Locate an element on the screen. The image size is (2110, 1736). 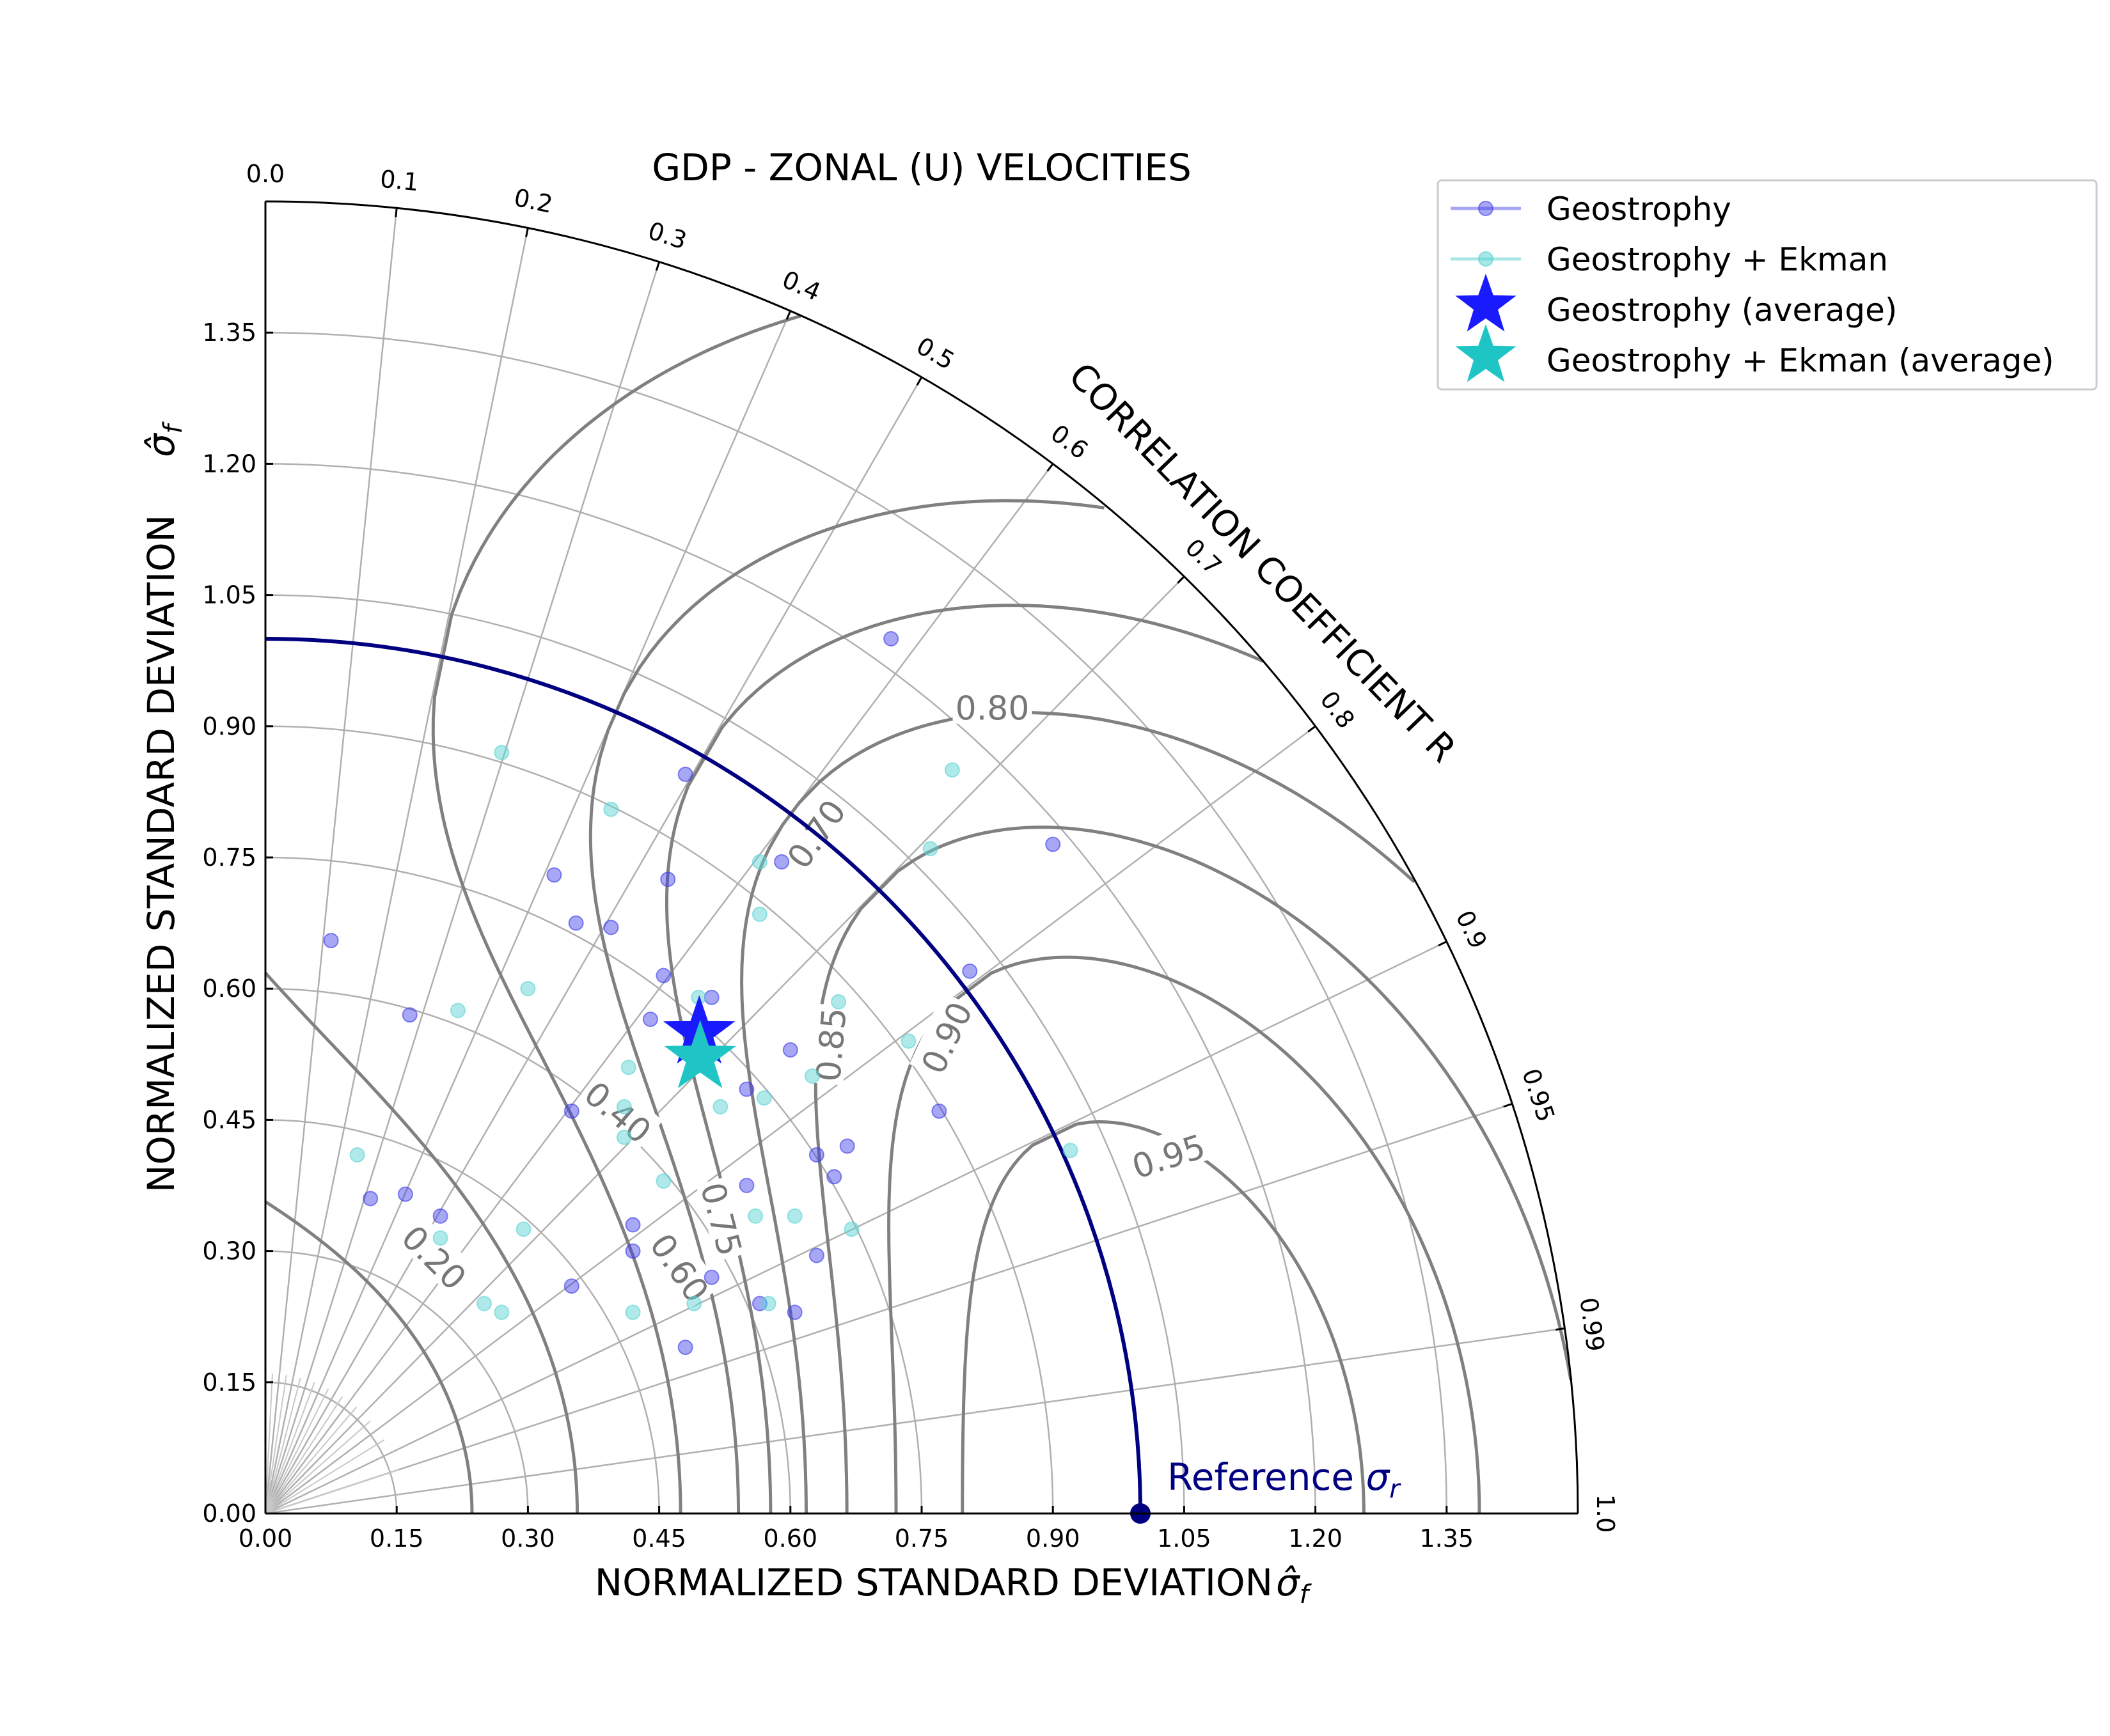
ekman-average-star is located at coordinates (700, 1053).